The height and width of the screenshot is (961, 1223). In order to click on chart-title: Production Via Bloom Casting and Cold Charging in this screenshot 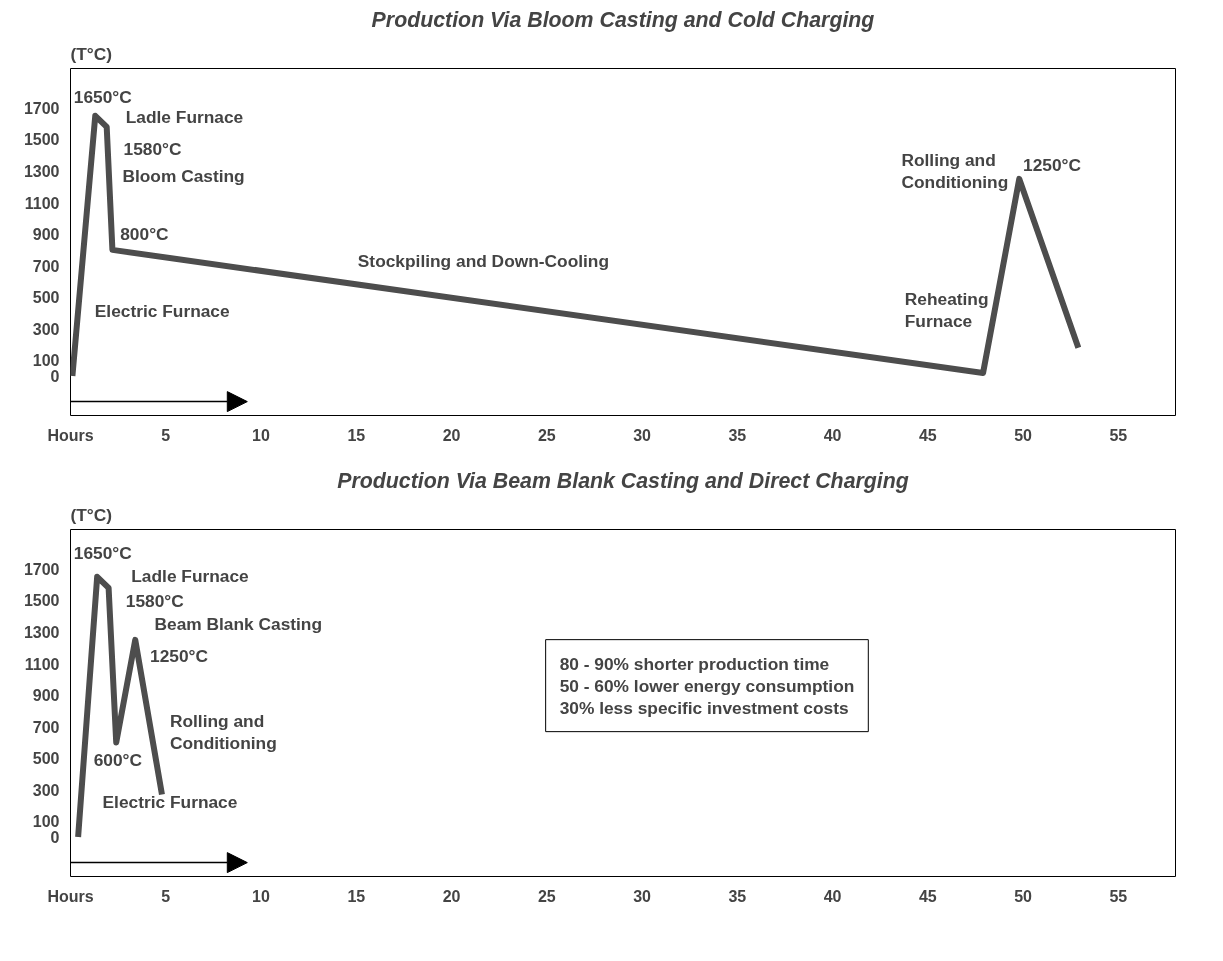, I will do `click(623, 19)`.